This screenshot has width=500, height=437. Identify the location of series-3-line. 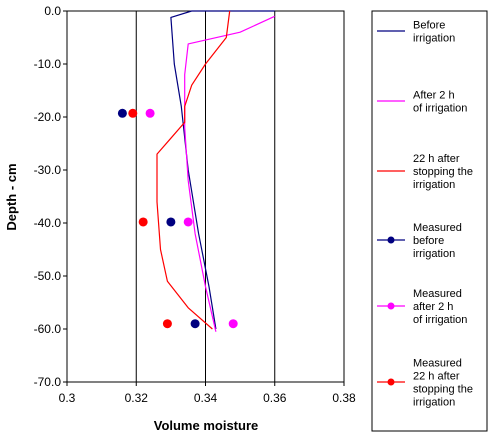
(193, 170).